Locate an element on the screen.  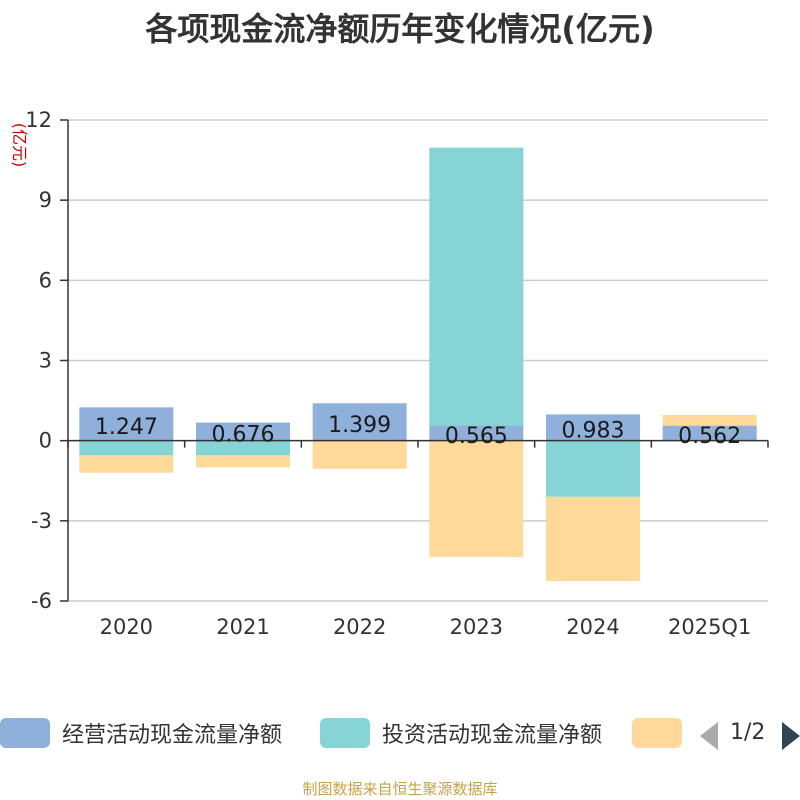
legend-item-operating: 经营活动现金流量净额 is located at coordinates (141, 733).